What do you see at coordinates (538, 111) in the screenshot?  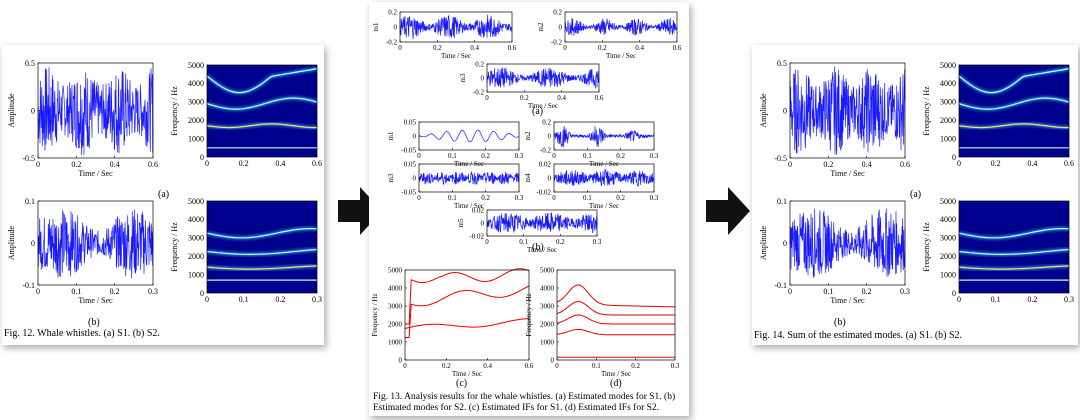 I see `fig13-label-a: (a)` at bounding box center [538, 111].